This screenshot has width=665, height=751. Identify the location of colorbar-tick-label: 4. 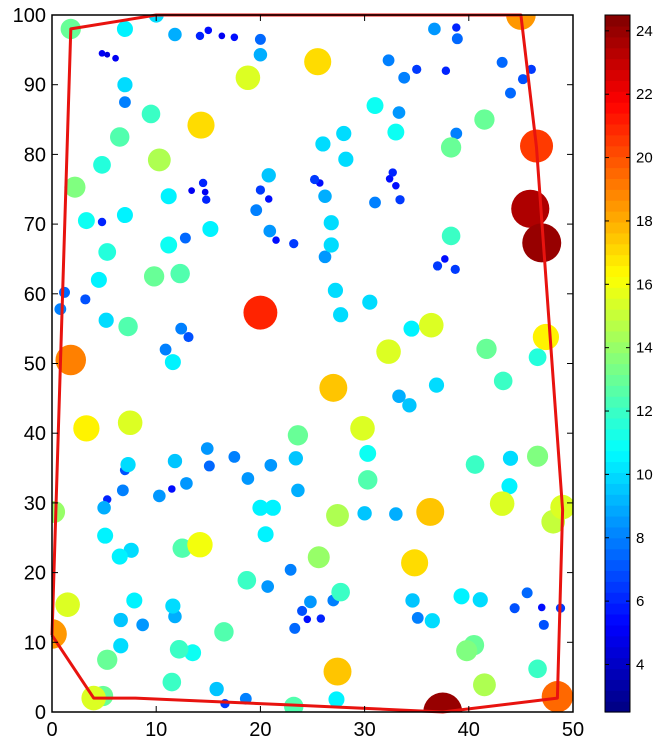
(640, 664).